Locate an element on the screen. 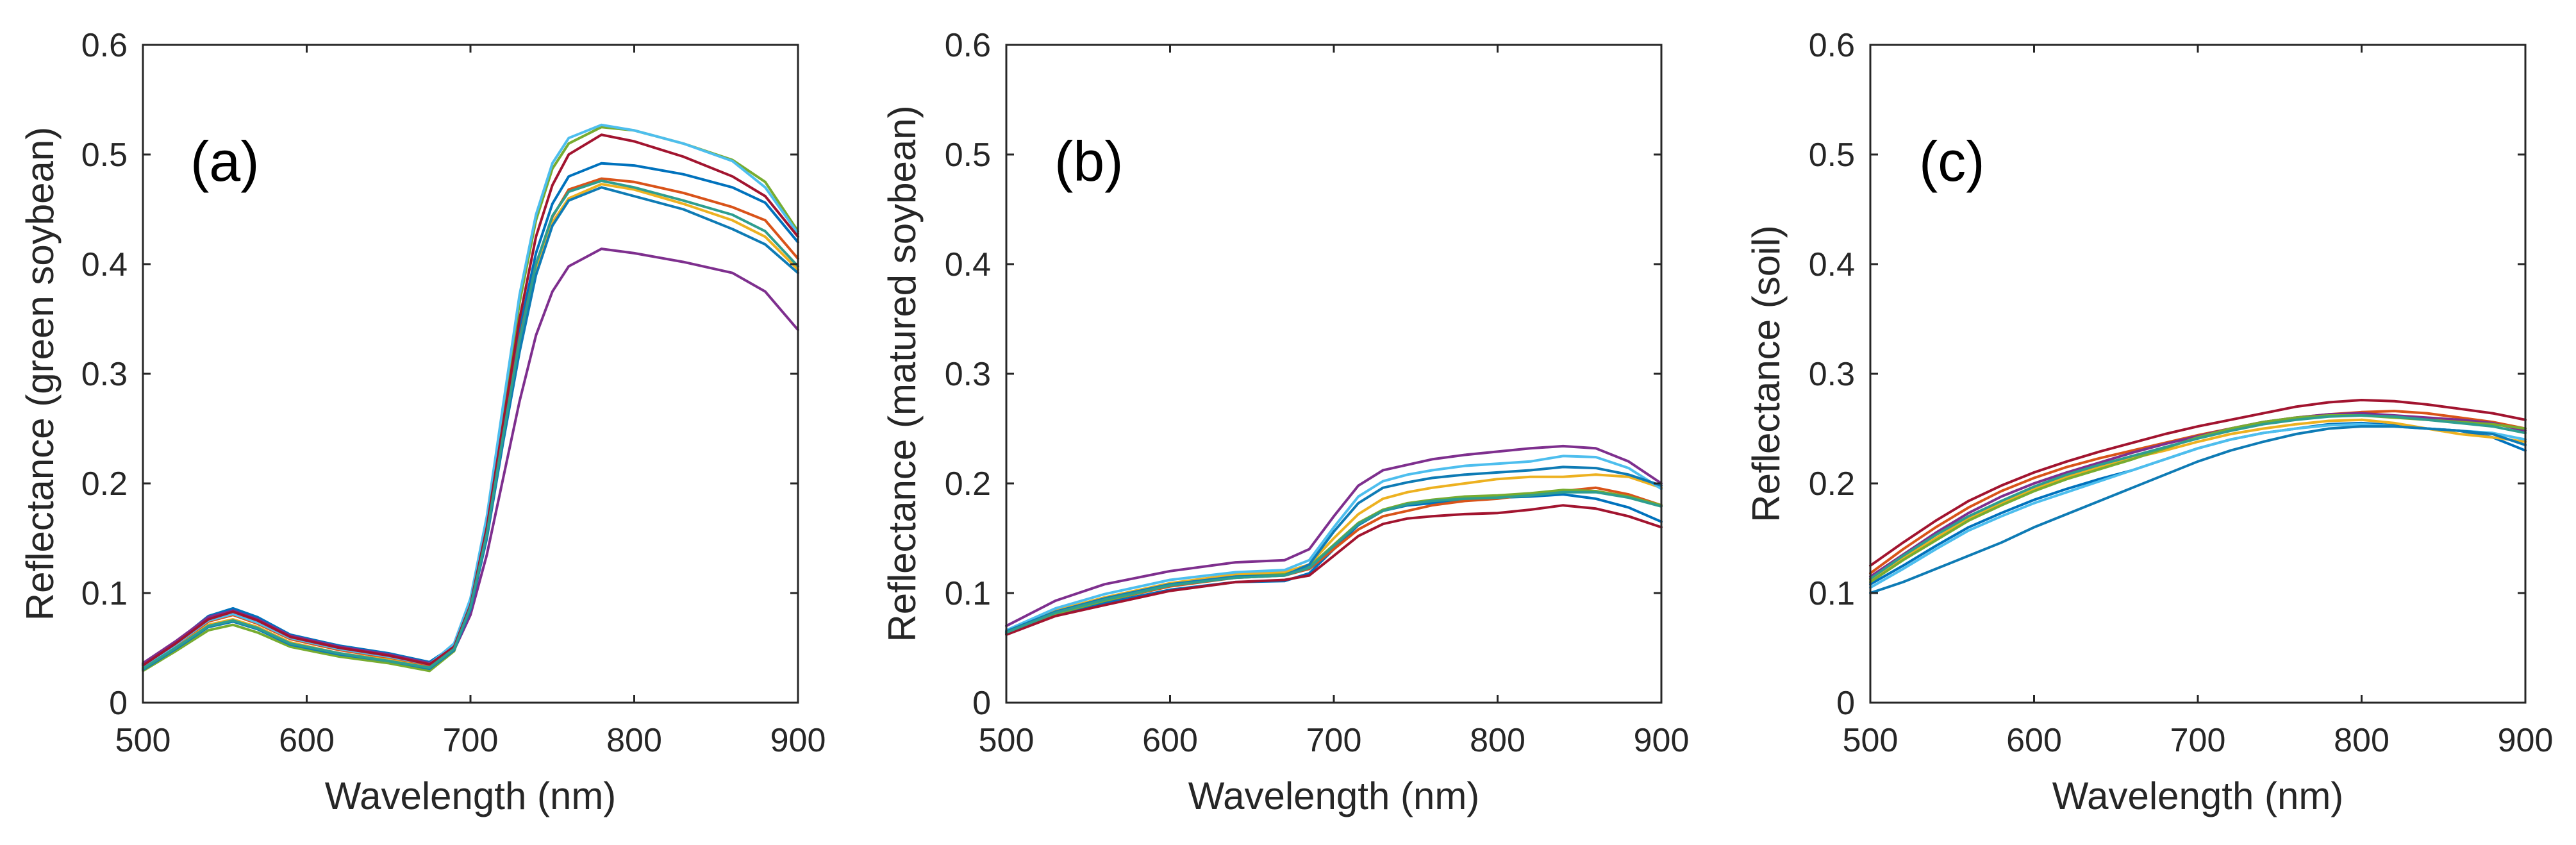 Image resolution: width=2576 pixels, height=845 pixels. panel-b-y-tick-label-3: 0.2 is located at coordinates (968, 484).